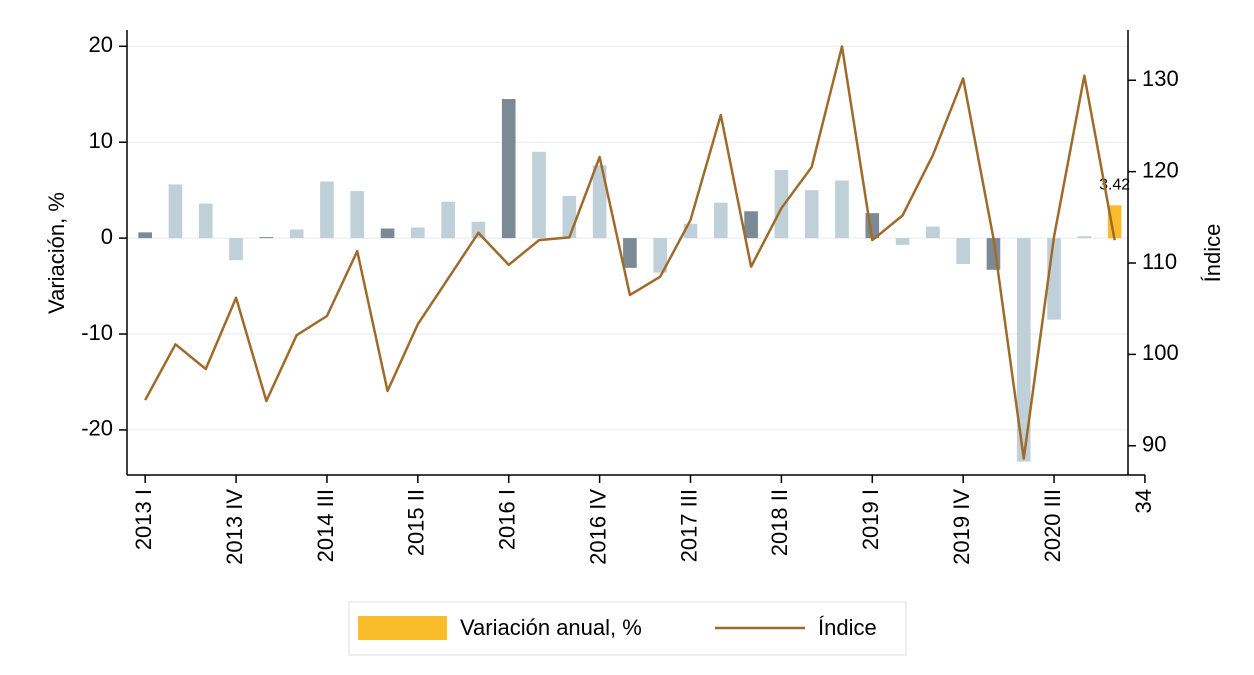 The width and height of the screenshot is (1254, 675). I want to click on y2-axis-label: Índice, so click(1212, 253).